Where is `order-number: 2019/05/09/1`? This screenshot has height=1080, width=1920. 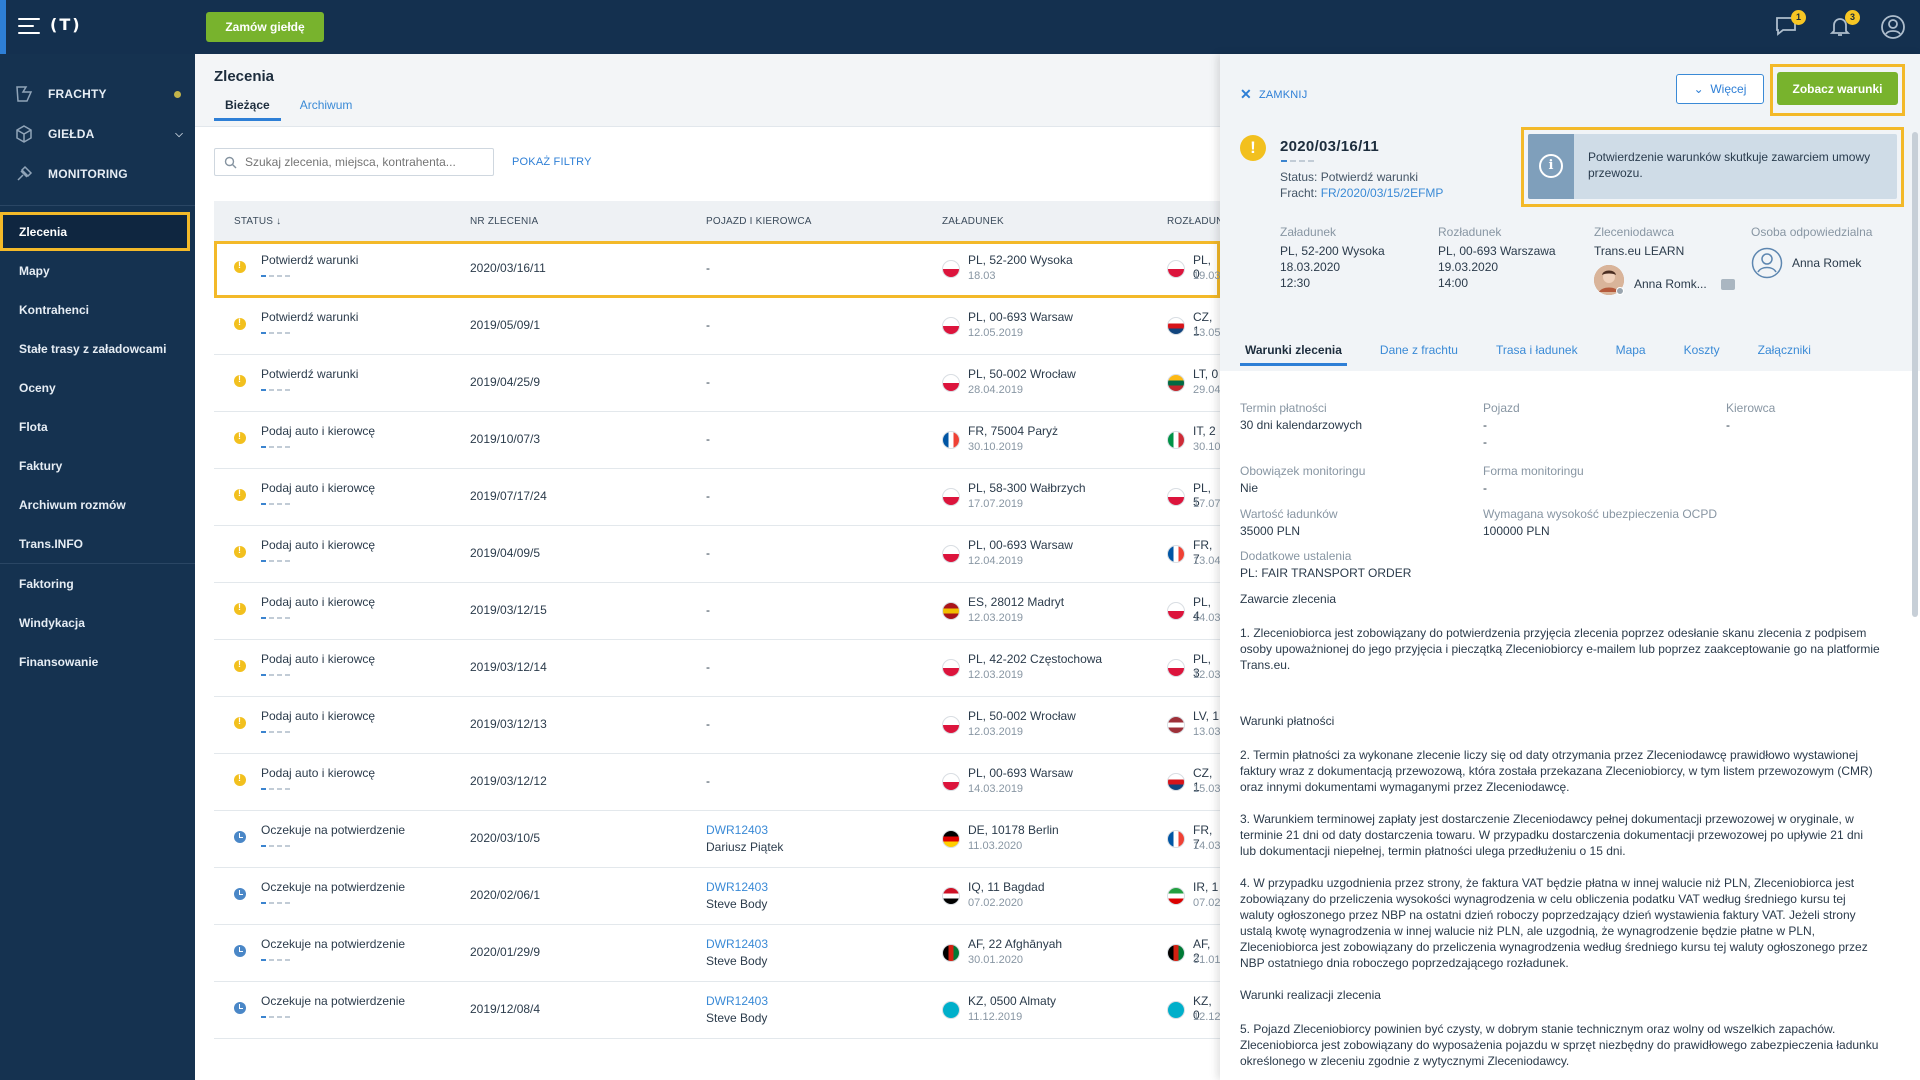
order-number: 2019/05/09/1 is located at coordinates (505, 325).